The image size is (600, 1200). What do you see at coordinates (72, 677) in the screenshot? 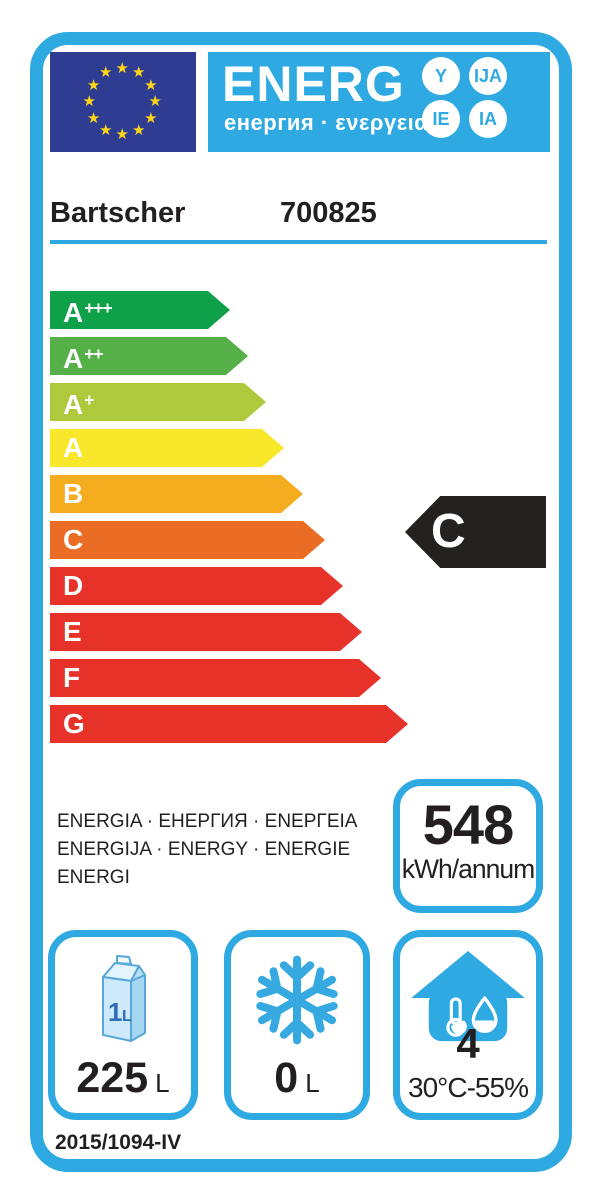
I see `rating-bar-label: F` at bounding box center [72, 677].